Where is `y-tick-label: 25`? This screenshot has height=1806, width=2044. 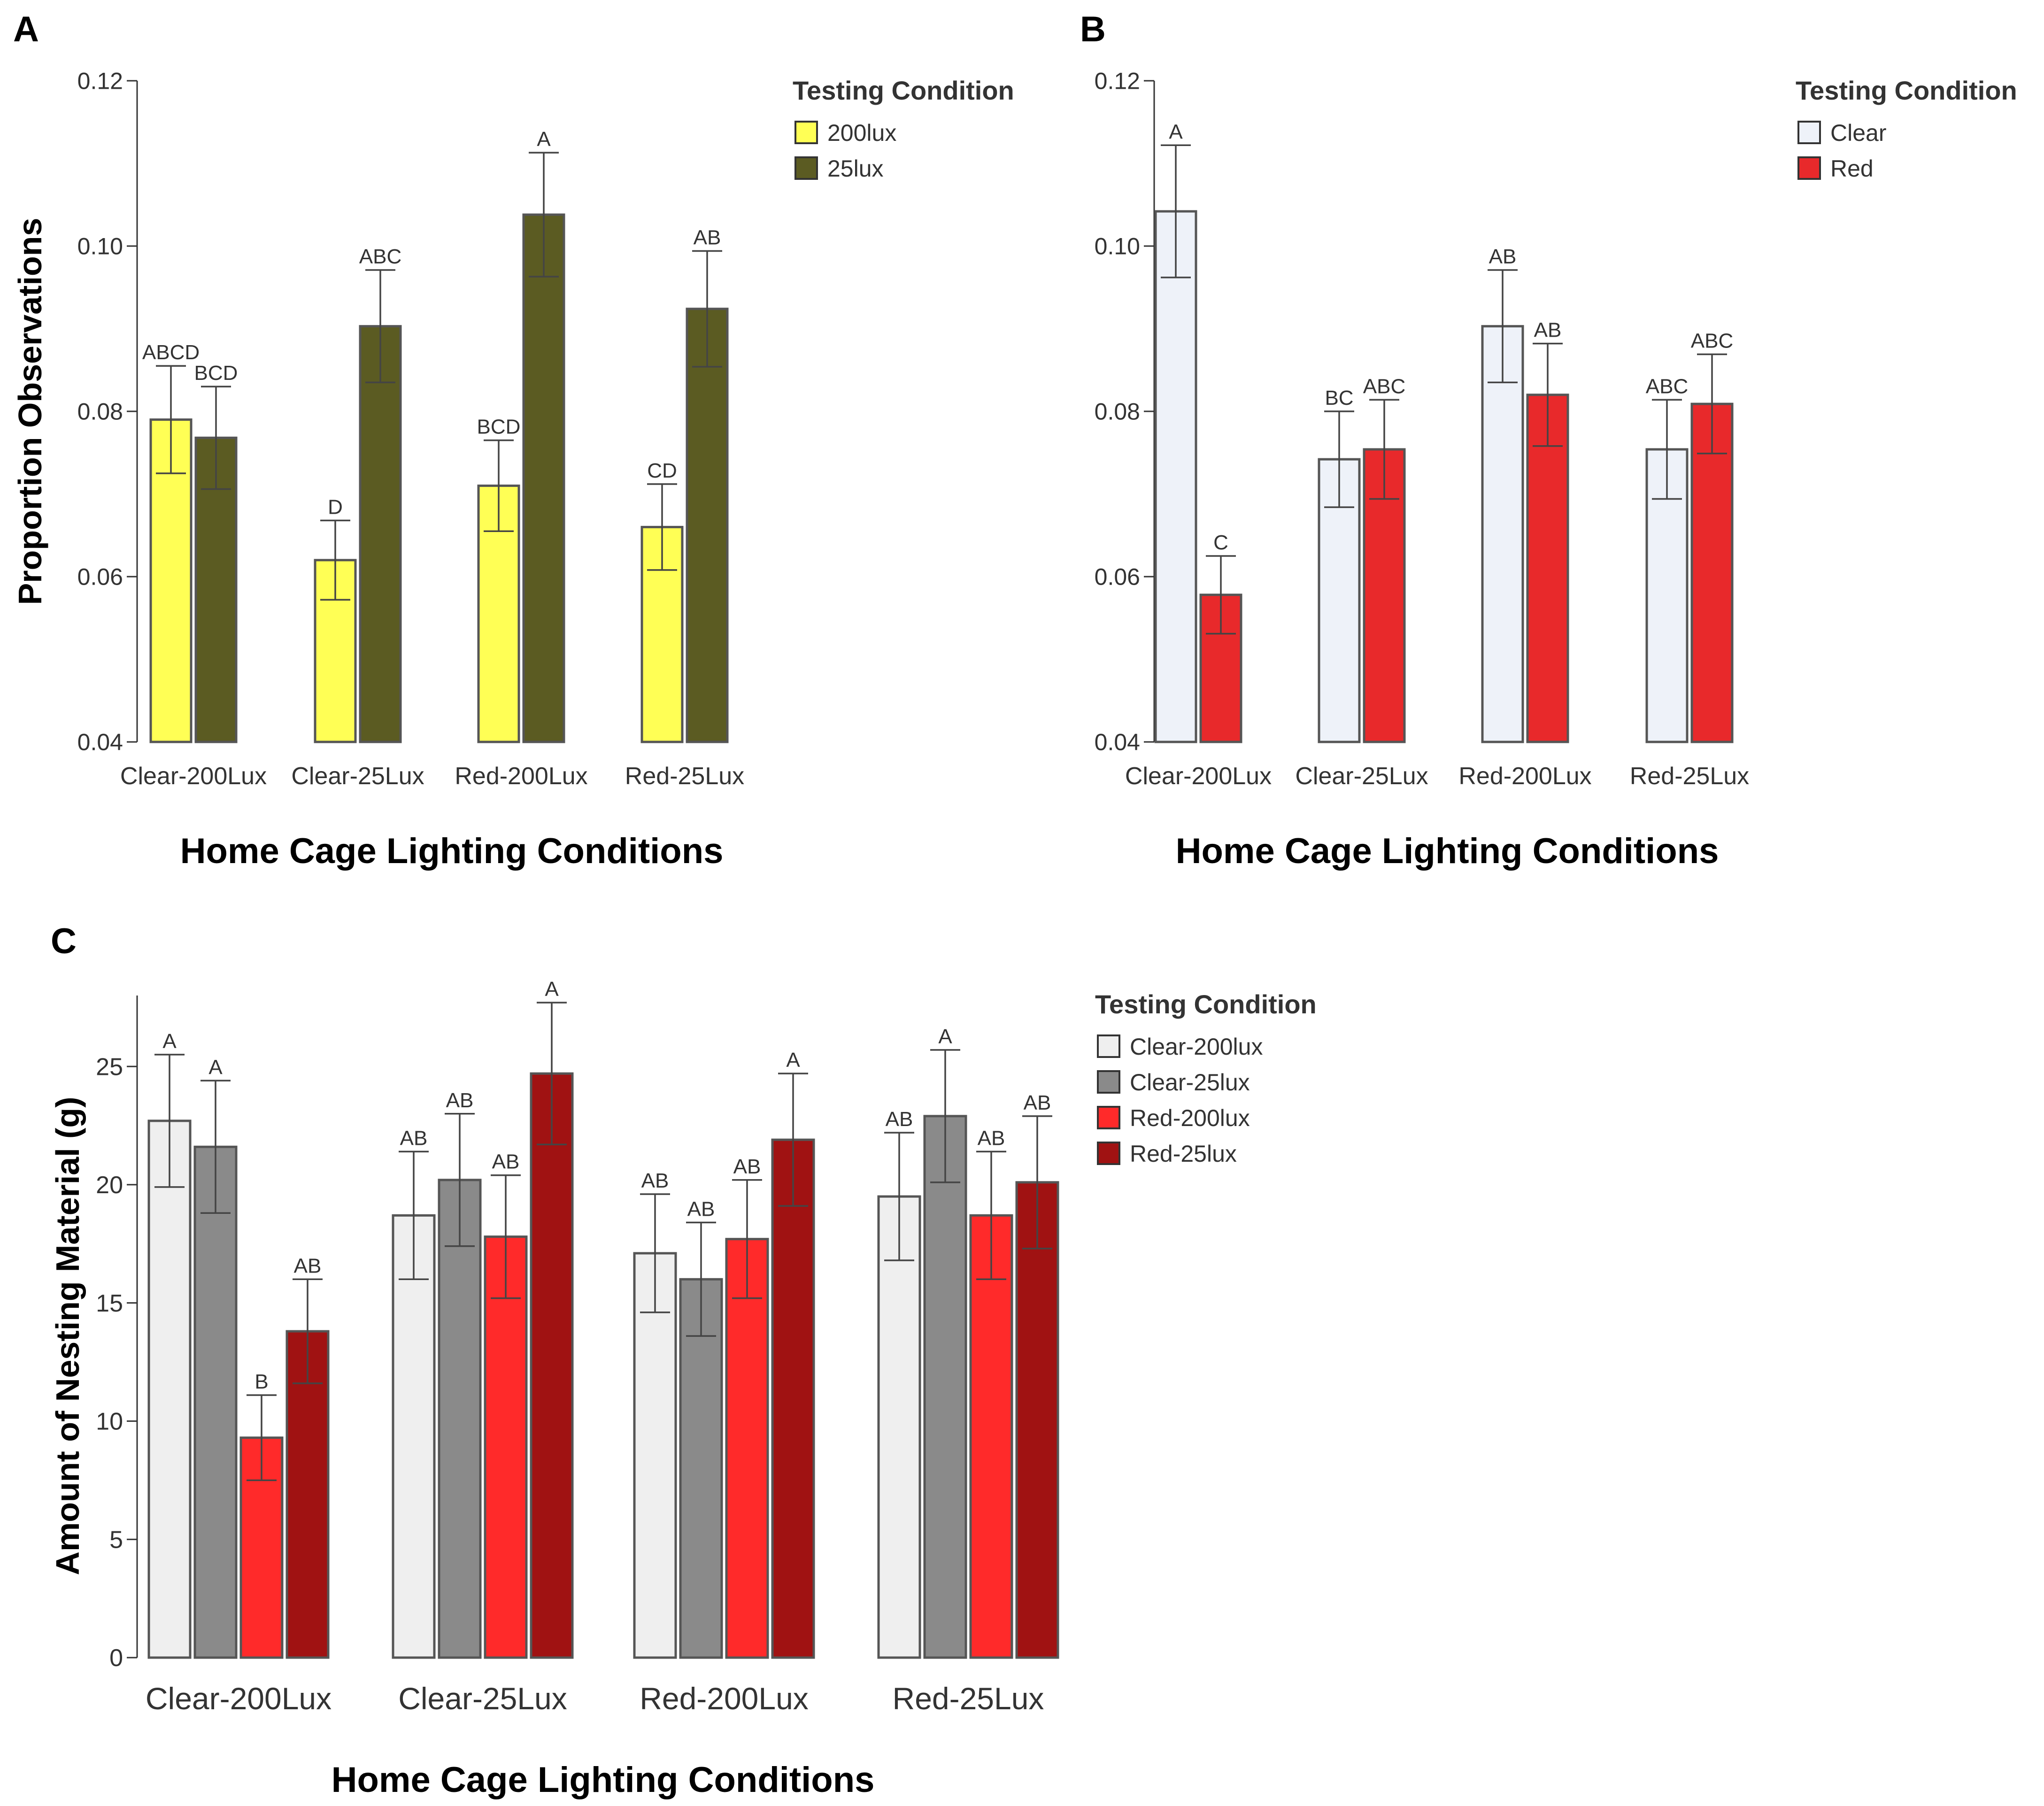
y-tick-label: 25 is located at coordinates (109, 1067).